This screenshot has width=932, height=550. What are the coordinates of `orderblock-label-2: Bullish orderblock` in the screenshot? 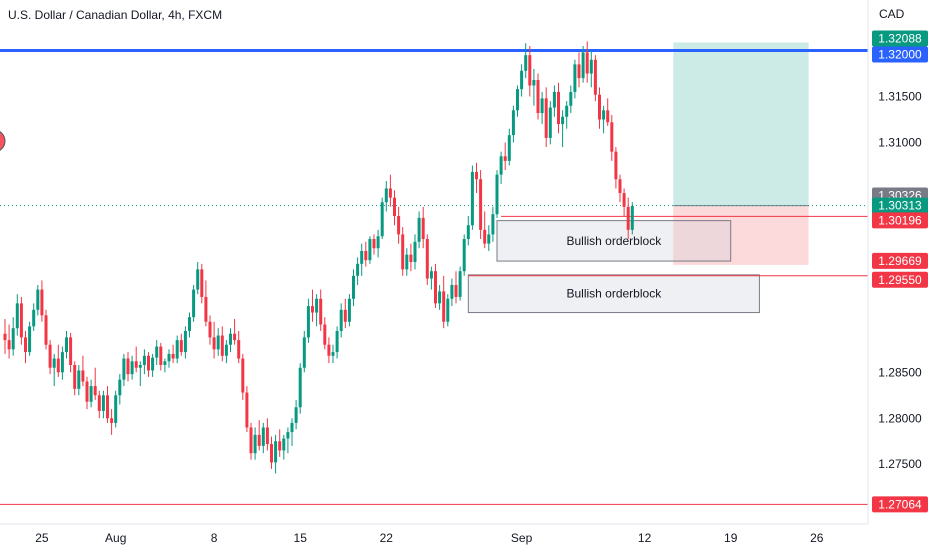 It's located at (614, 294).